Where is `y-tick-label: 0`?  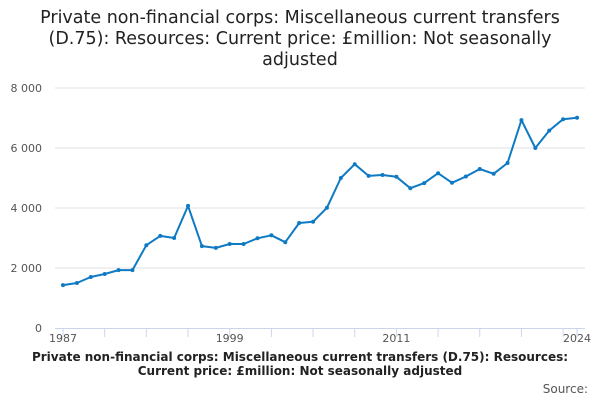 y-tick-label: 0 is located at coordinates (38, 328).